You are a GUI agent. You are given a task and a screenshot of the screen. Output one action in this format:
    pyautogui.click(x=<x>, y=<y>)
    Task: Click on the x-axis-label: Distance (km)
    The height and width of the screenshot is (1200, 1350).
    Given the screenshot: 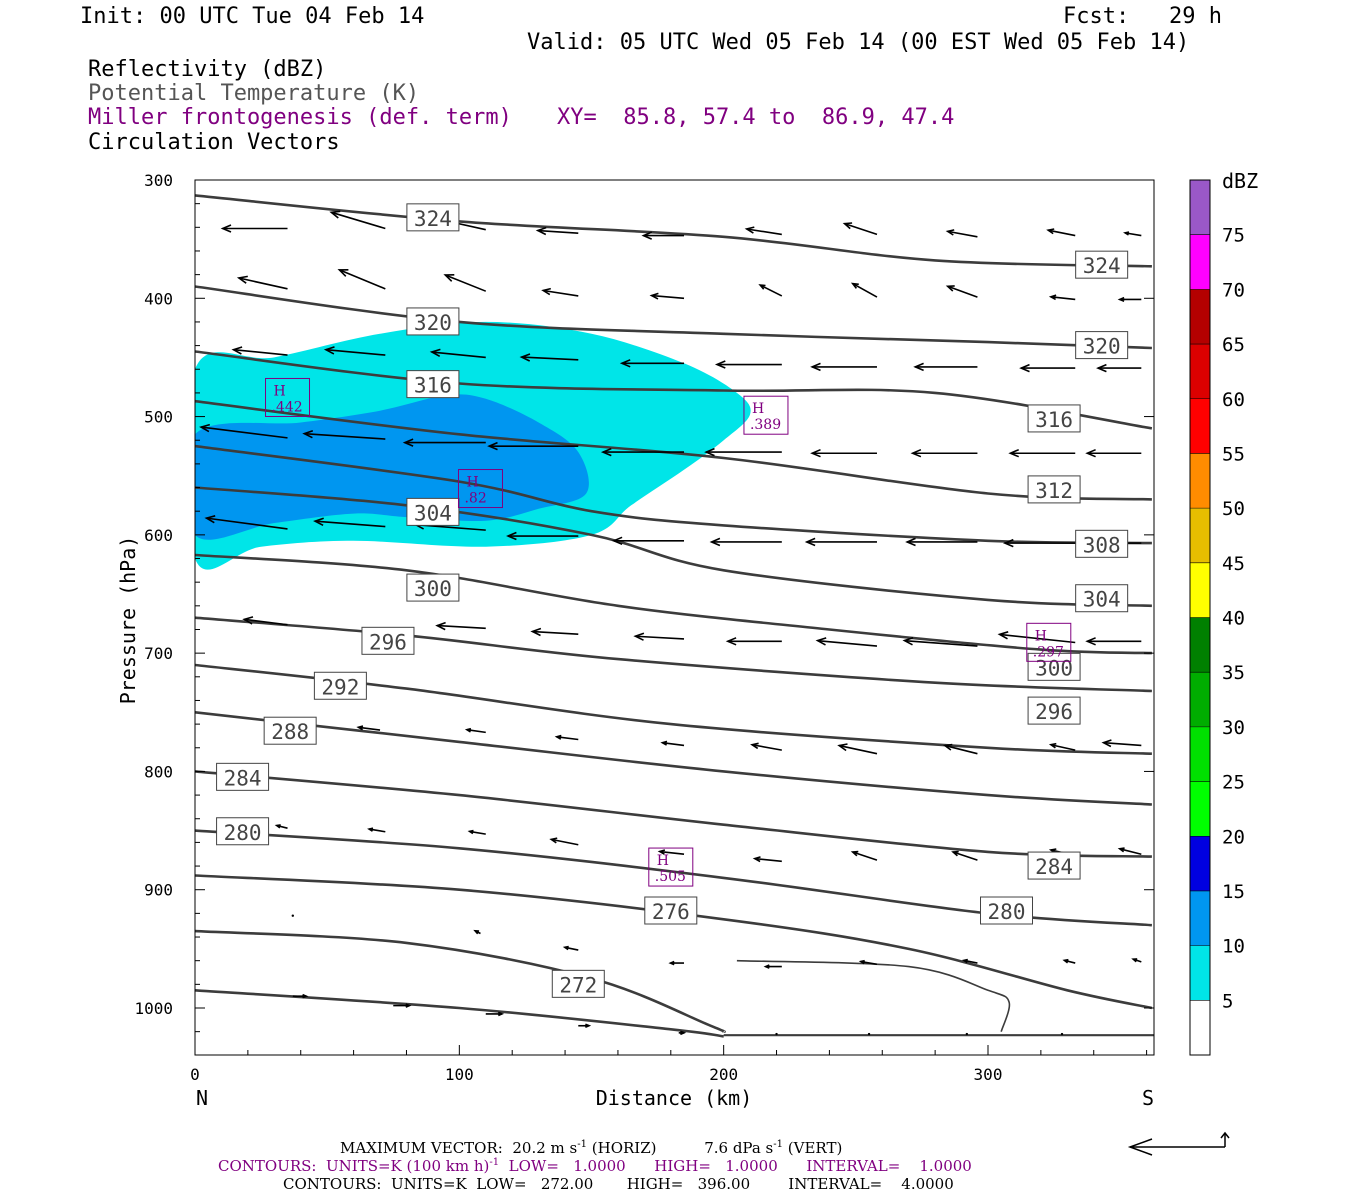 What is the action you would take?
    pyautogui.click(x=674, y=1098)
    